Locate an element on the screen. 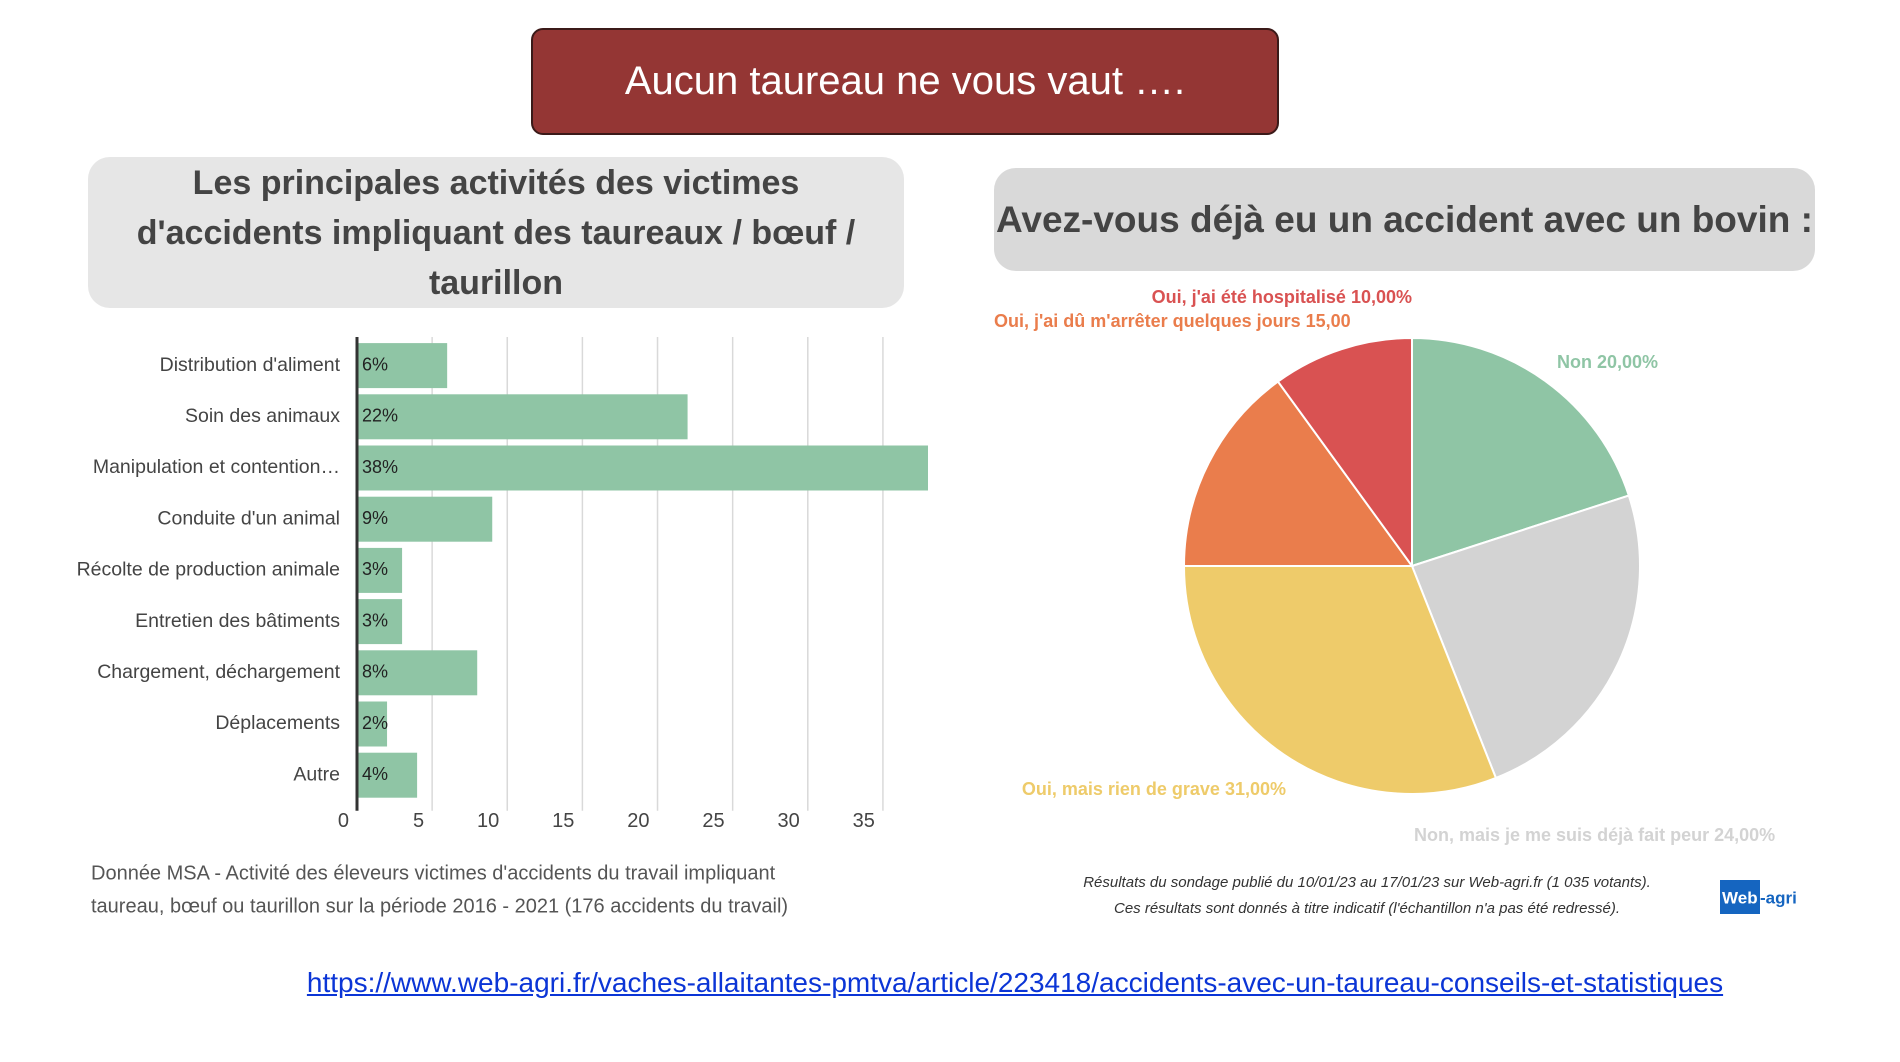  data-label: Non 20,00% is located at coordinates (1607, 362).